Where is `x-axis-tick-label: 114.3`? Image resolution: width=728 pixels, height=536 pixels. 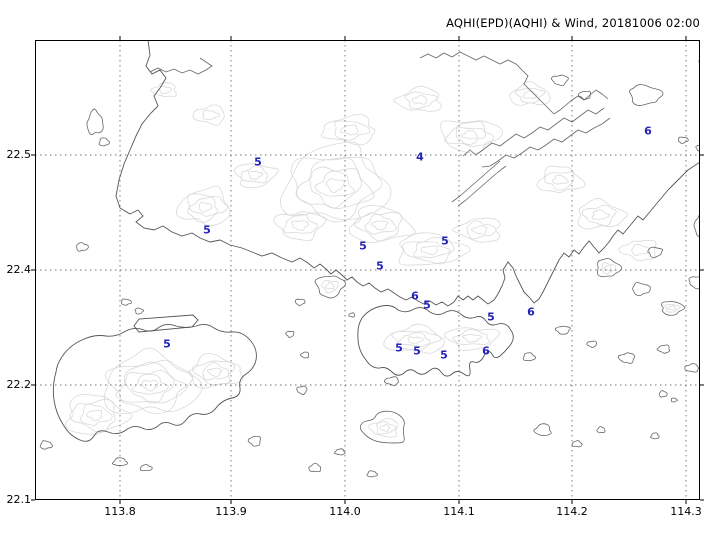
x-axis-tick-label: 114.3 is located at coordinates (686, 511).